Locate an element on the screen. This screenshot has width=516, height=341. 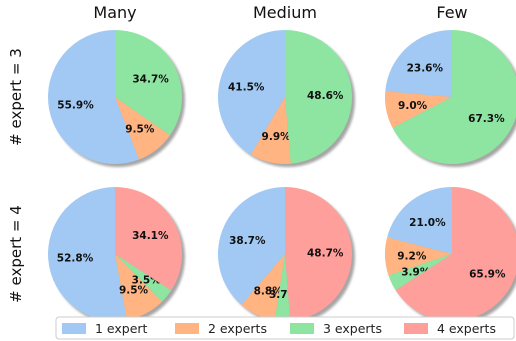
pie-1-2: 21.0%9.2%3.9% 65.9% is located at coordinates (450, 255).